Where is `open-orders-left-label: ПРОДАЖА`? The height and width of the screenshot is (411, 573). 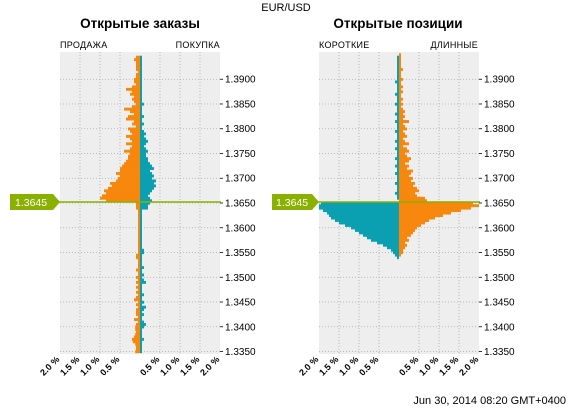 open-orders-left-label: ПРОДАЖА is located at coordinates (84, 45).